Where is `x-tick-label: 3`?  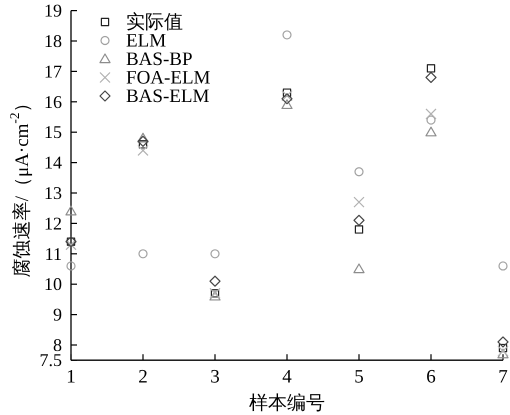
x-tick-label: 3 is located at coordinates (215, 377).